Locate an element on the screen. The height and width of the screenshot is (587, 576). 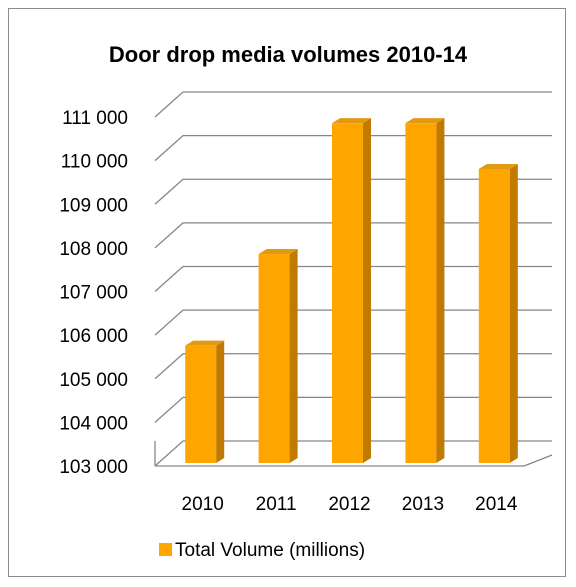
bar-2013 is located at coordinates (425, 291).